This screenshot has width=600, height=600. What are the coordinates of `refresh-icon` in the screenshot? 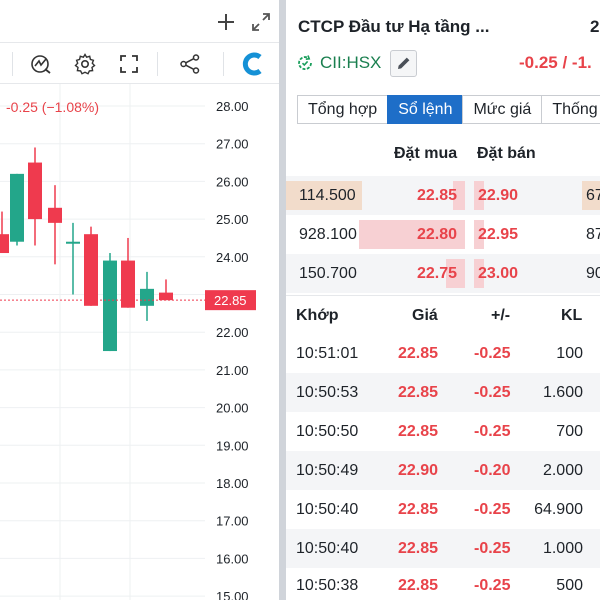 It's located at (305, 63).